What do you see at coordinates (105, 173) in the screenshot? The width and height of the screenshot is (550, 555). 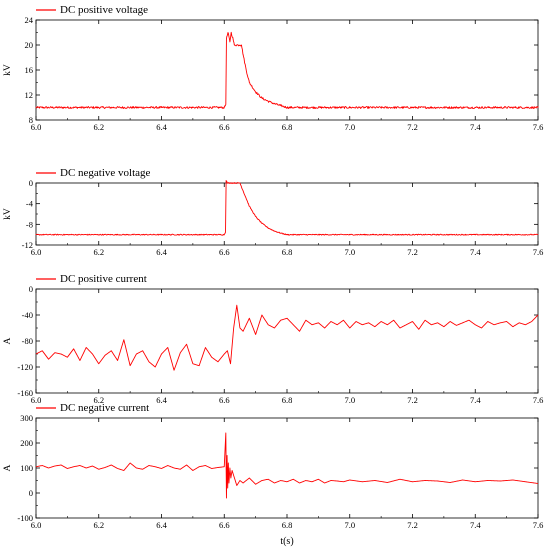 I see `legend-label: DC negative voltage` at bounding box center [105, 173].